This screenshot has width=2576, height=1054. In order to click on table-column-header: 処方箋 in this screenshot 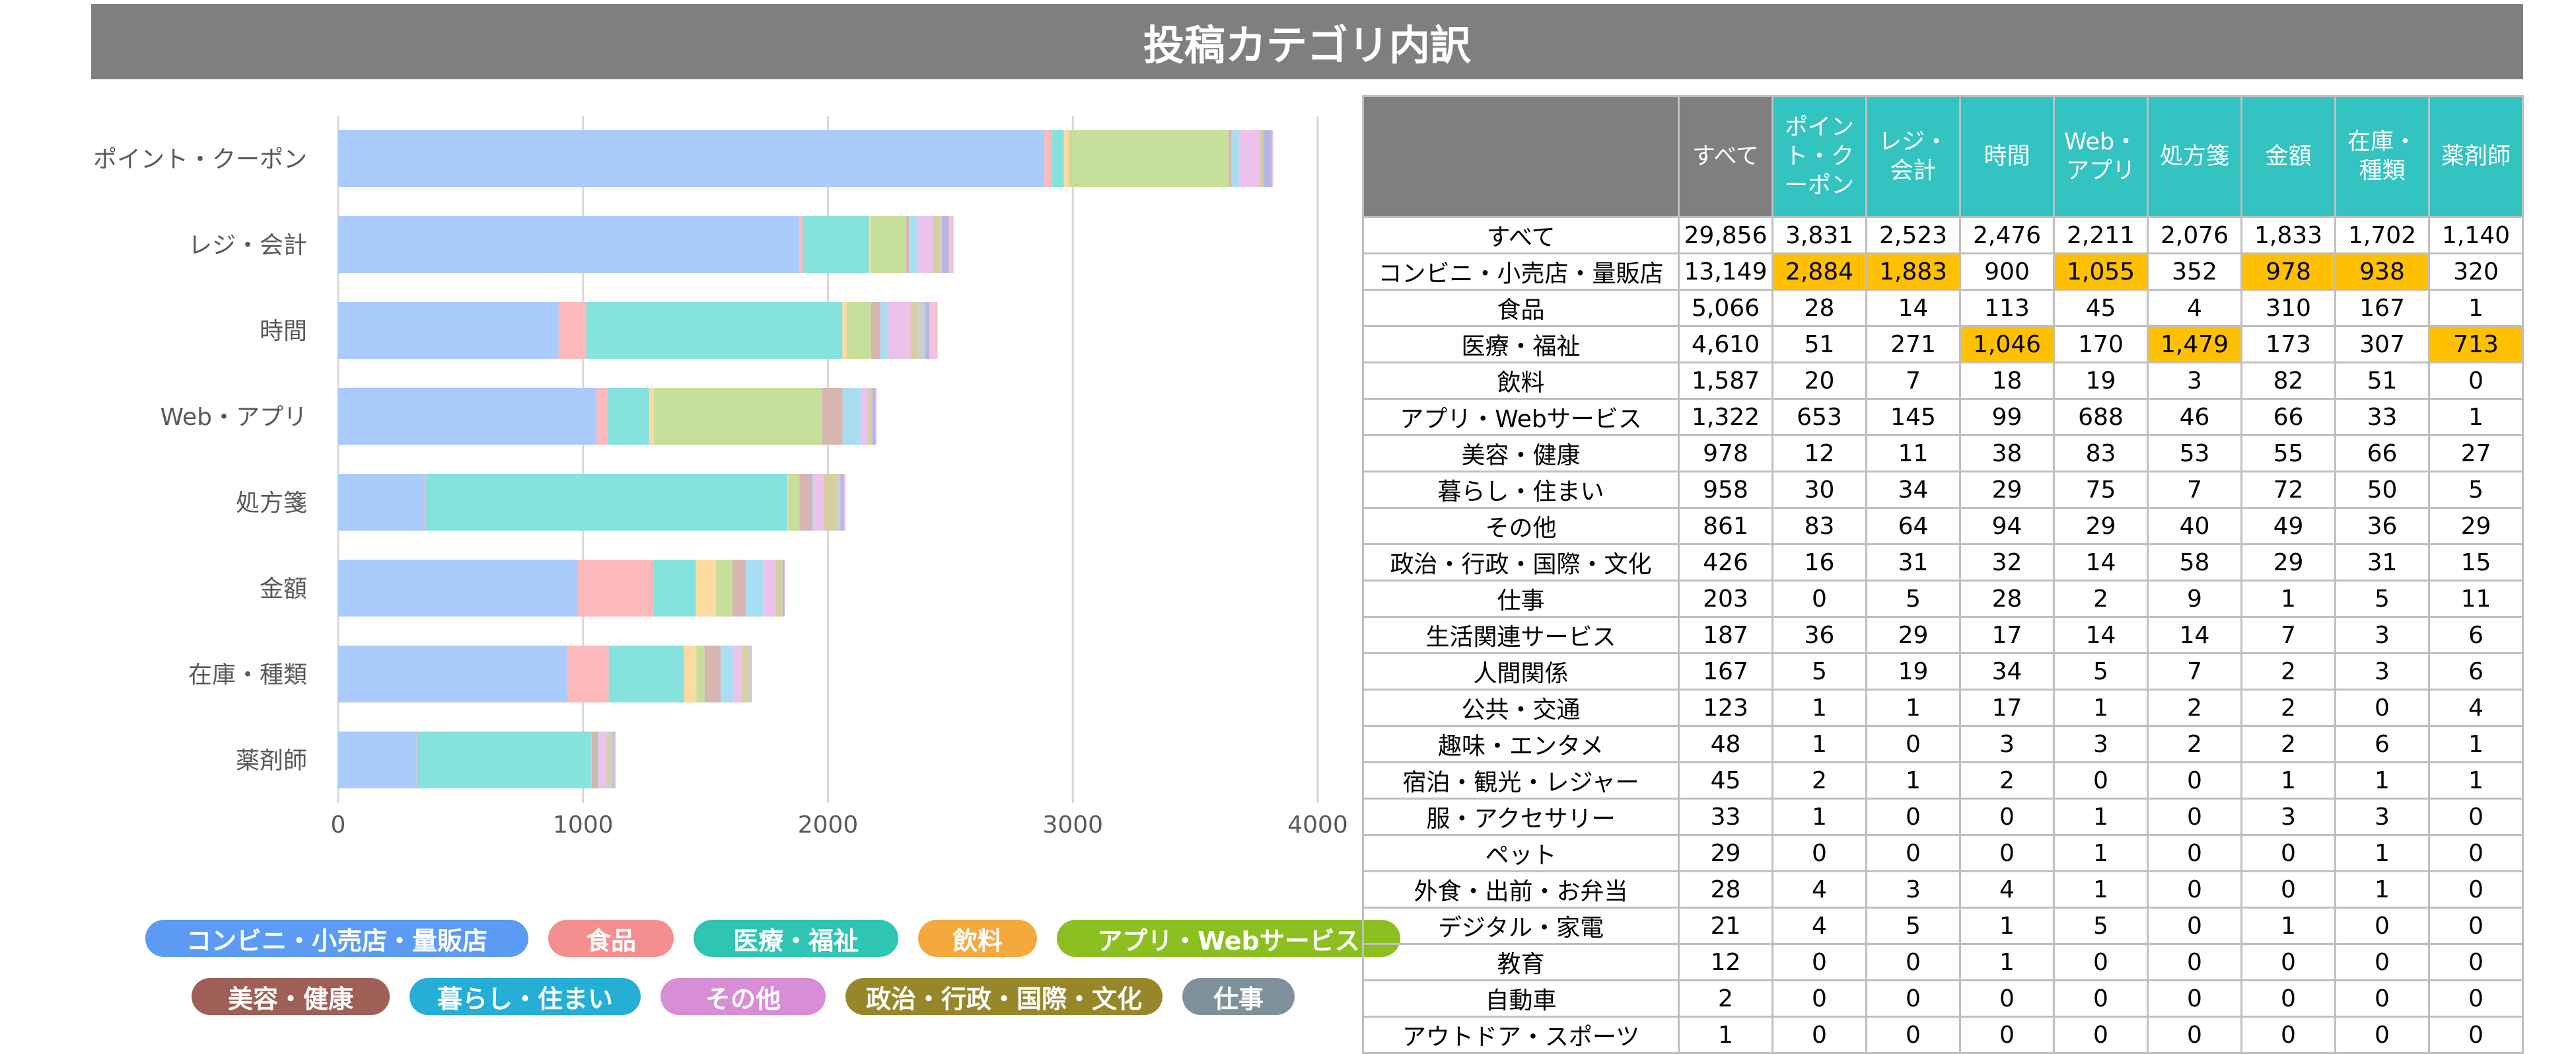, I will do `click(2194, 156)`.